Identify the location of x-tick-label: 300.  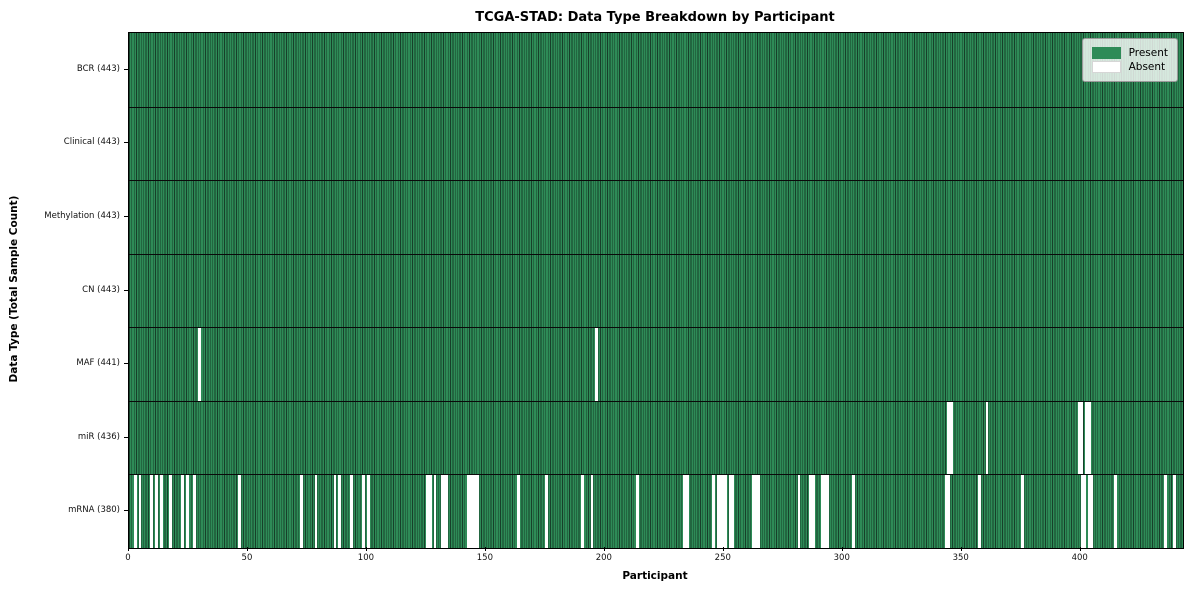
(841, 558).